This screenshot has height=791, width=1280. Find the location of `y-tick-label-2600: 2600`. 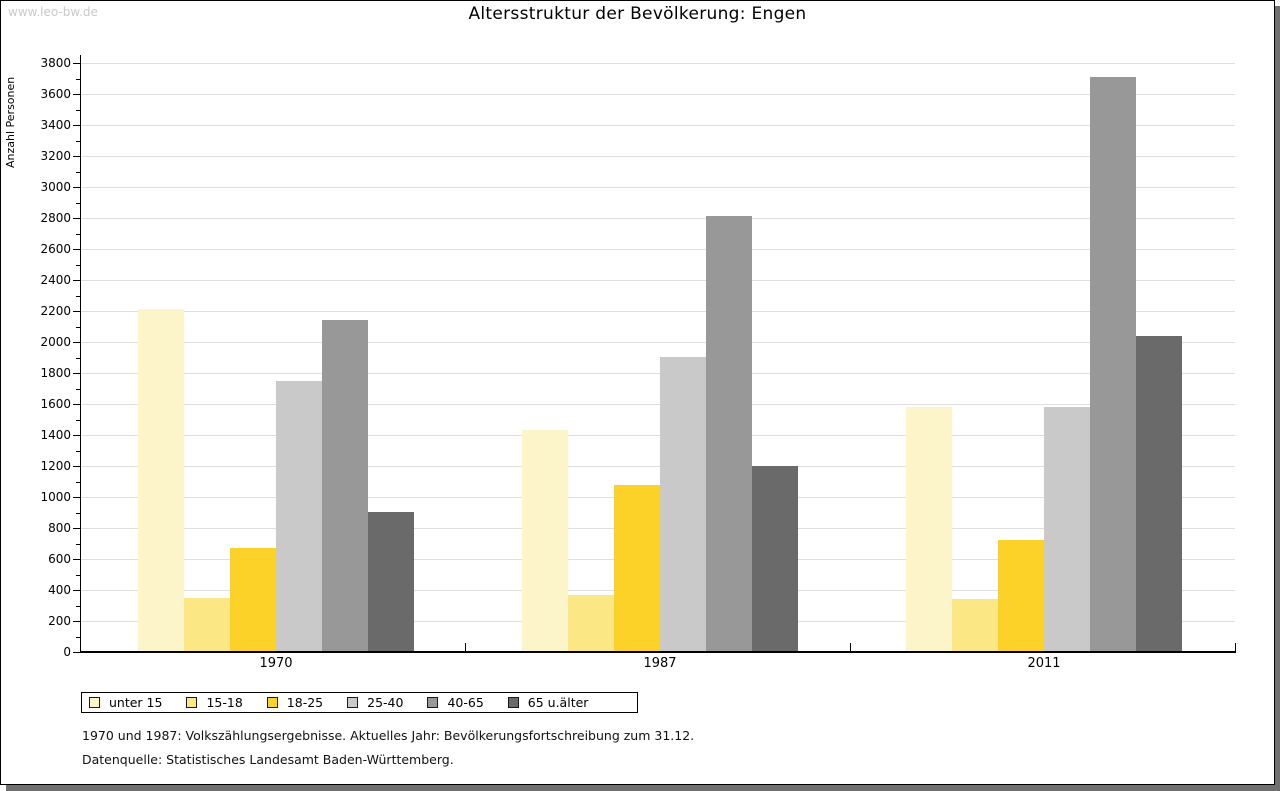

y-tick-label-2600: 2600 is located at coordinates (55, 249).